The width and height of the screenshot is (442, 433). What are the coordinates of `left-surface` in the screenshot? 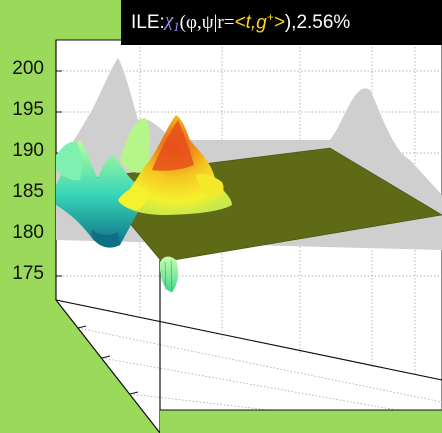 It's located at (103, 183).